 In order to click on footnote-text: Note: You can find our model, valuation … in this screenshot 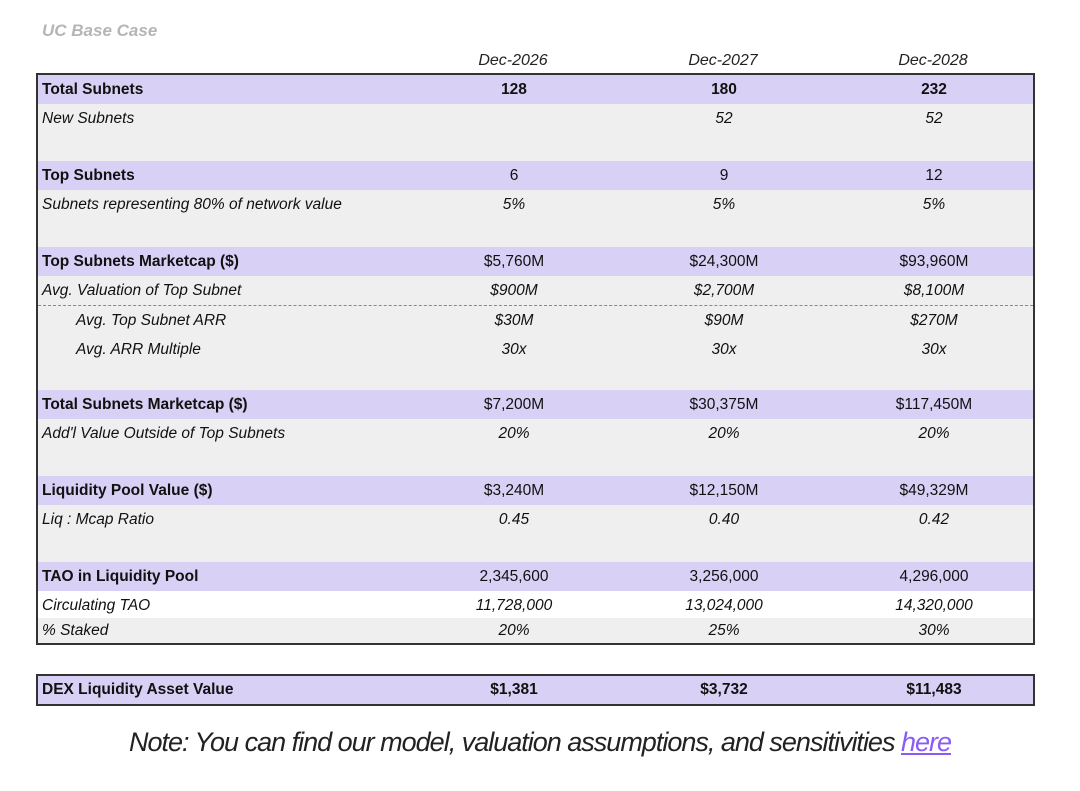, I will do `click(514, 742)`.